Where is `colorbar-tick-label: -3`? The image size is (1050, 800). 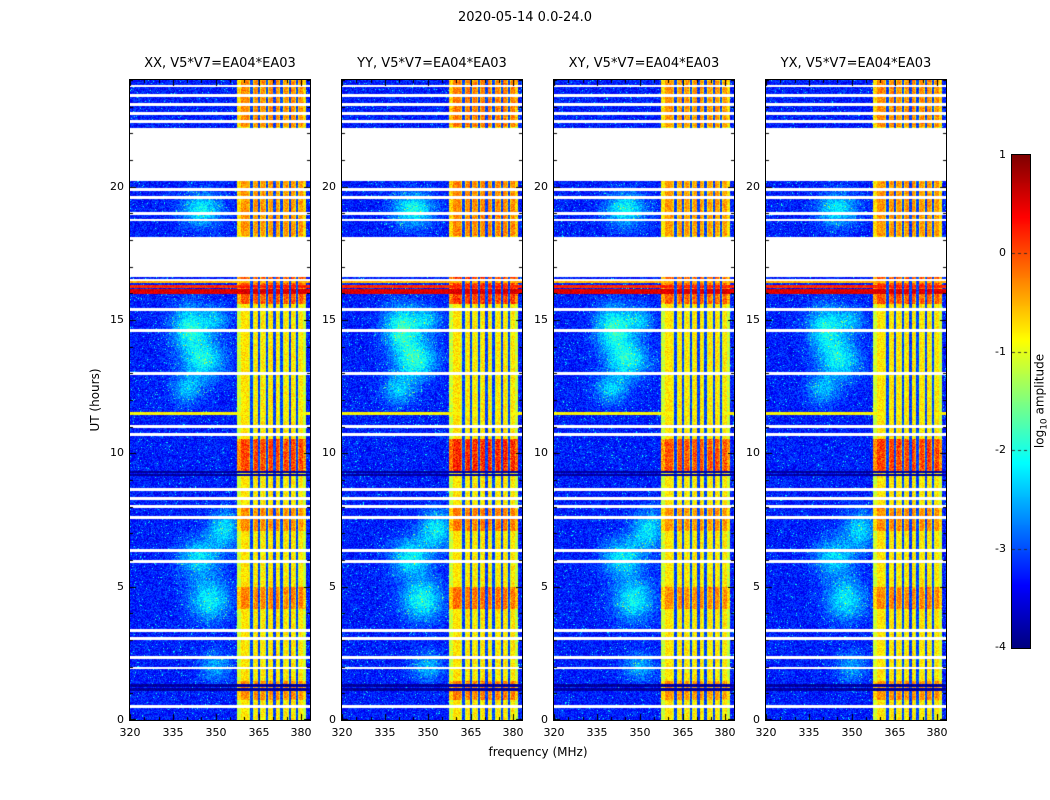
colorbar-tick-label: -3 is located at coordinates (1000, 548).